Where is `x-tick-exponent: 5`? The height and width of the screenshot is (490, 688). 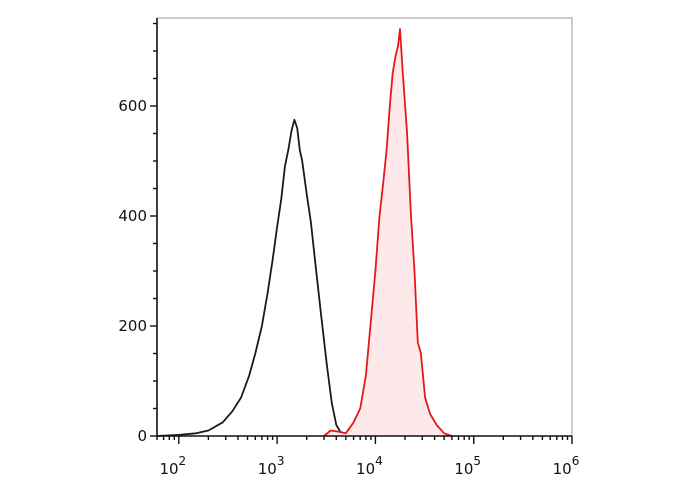
x-tick-exponent: 5 is located at coordinates (477, 461).